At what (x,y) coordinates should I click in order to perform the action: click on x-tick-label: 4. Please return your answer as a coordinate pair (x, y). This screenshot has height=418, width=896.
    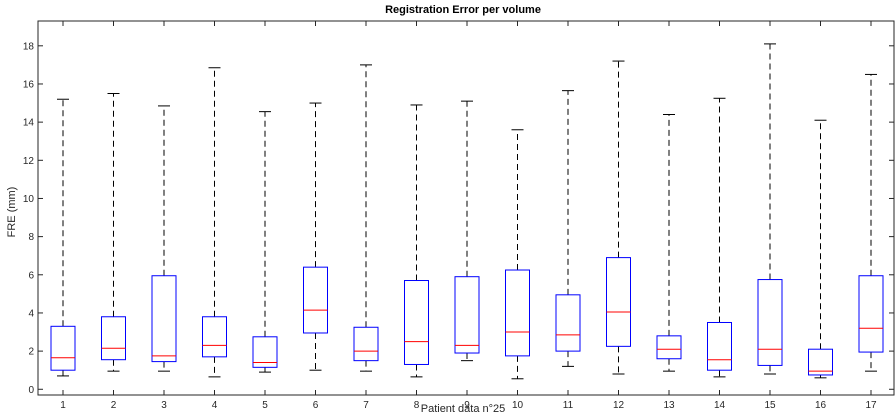
    Looking at the image, I should click on (215, 405).